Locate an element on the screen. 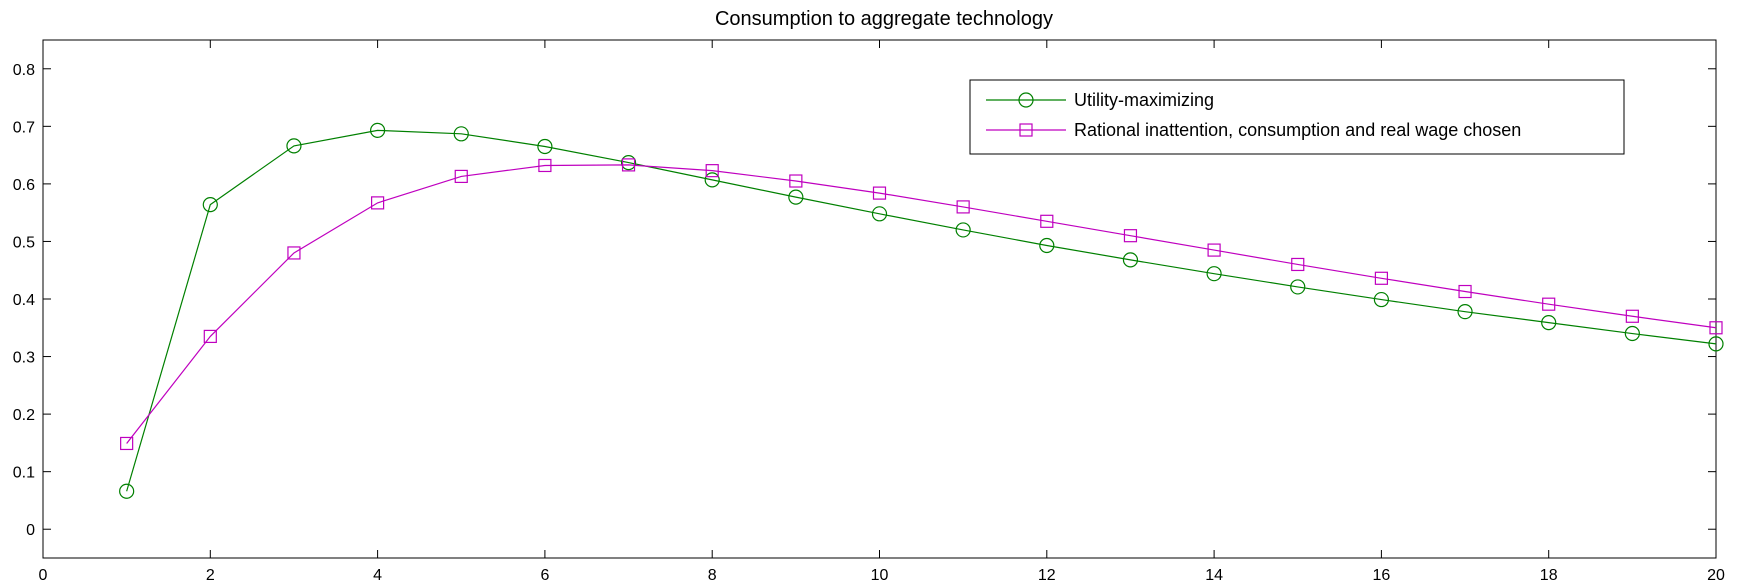 This screenshot has height=587, width=1739. y-tick-label: 0.3 is located at coordinates (24, 358).